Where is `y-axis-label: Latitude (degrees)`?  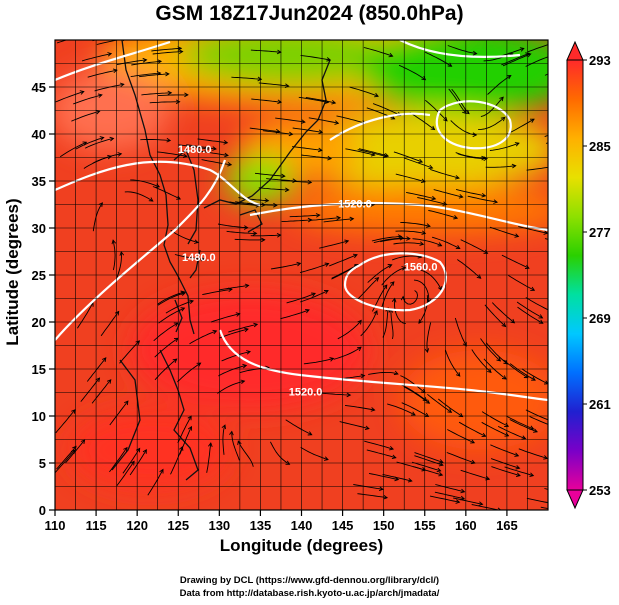
y-axis-label: Latitude (degrees) is located at coordinates (12, 272).